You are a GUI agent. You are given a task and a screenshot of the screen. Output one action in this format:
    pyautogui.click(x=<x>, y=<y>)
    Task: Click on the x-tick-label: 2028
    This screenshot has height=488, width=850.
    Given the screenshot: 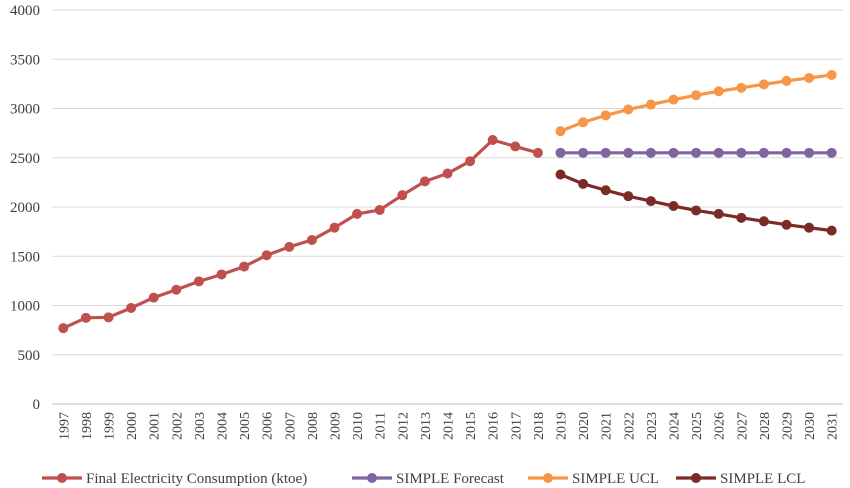 What is the action you would take?
    pyautogui.click(x=765, y=426)
    